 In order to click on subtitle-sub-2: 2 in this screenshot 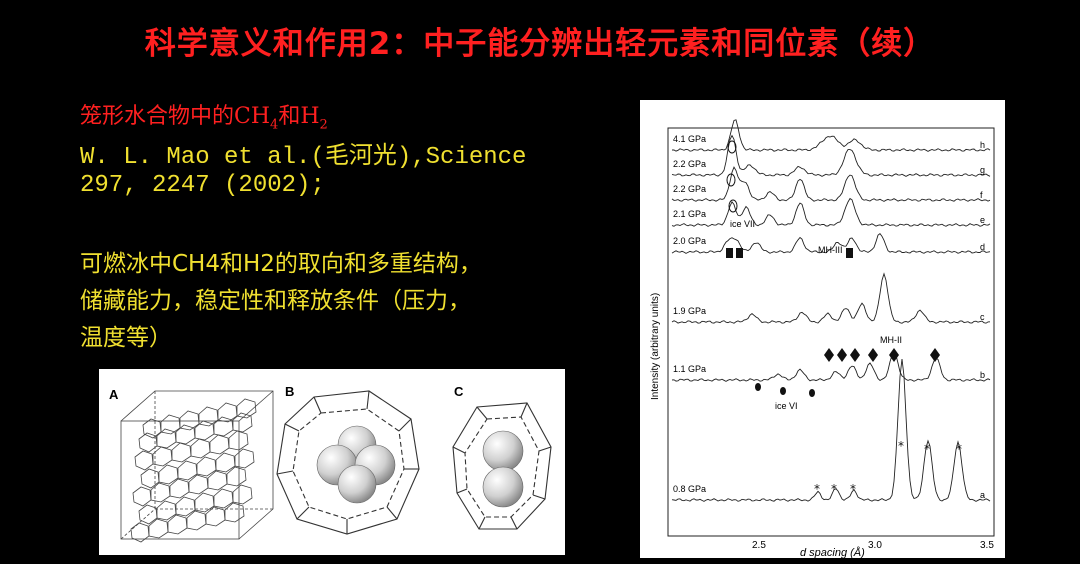, I will do `click(323, 125)`.